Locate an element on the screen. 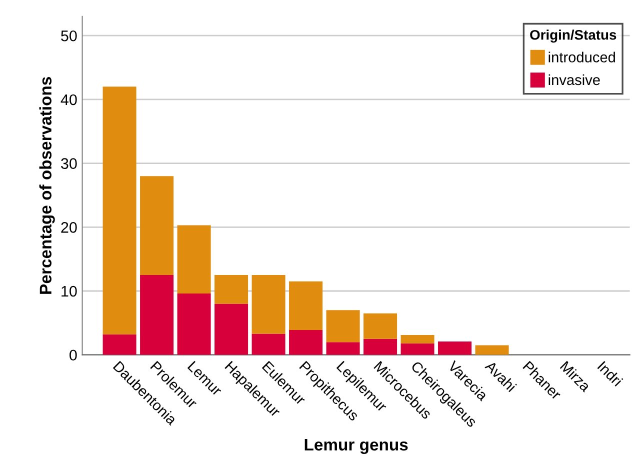 Image resolution: width=633 pixels, height=470 pixels. y-tick-label: 40 is located at coordinates (68, 100).